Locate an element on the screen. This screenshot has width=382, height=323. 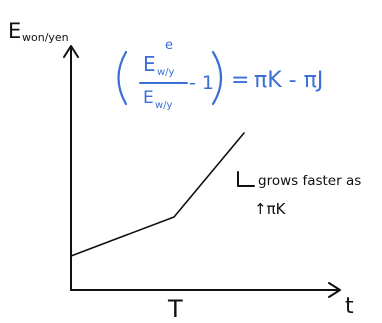
equation-rhs: πK - πJ is located at coordinates (288, 80).